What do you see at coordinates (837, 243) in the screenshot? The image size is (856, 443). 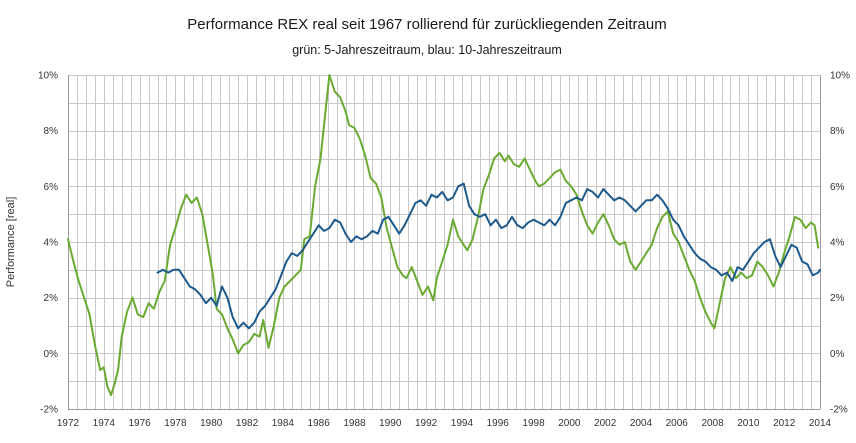 I see `y-tick-label-right: 4%` at bounding box center [837, 243].